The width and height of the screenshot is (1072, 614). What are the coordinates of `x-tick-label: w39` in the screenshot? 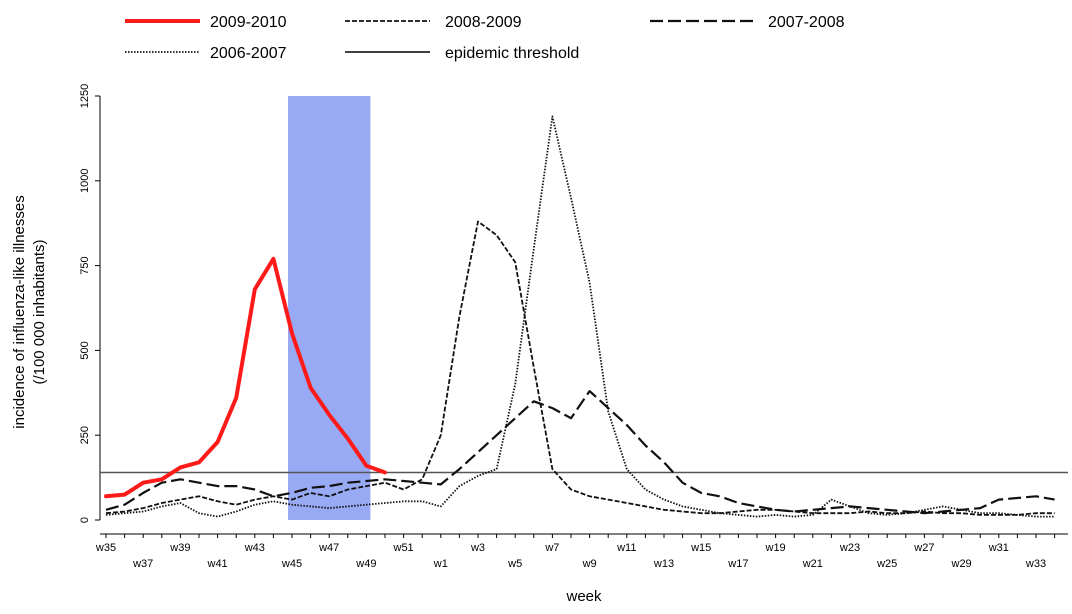 It's located at (179, 548).